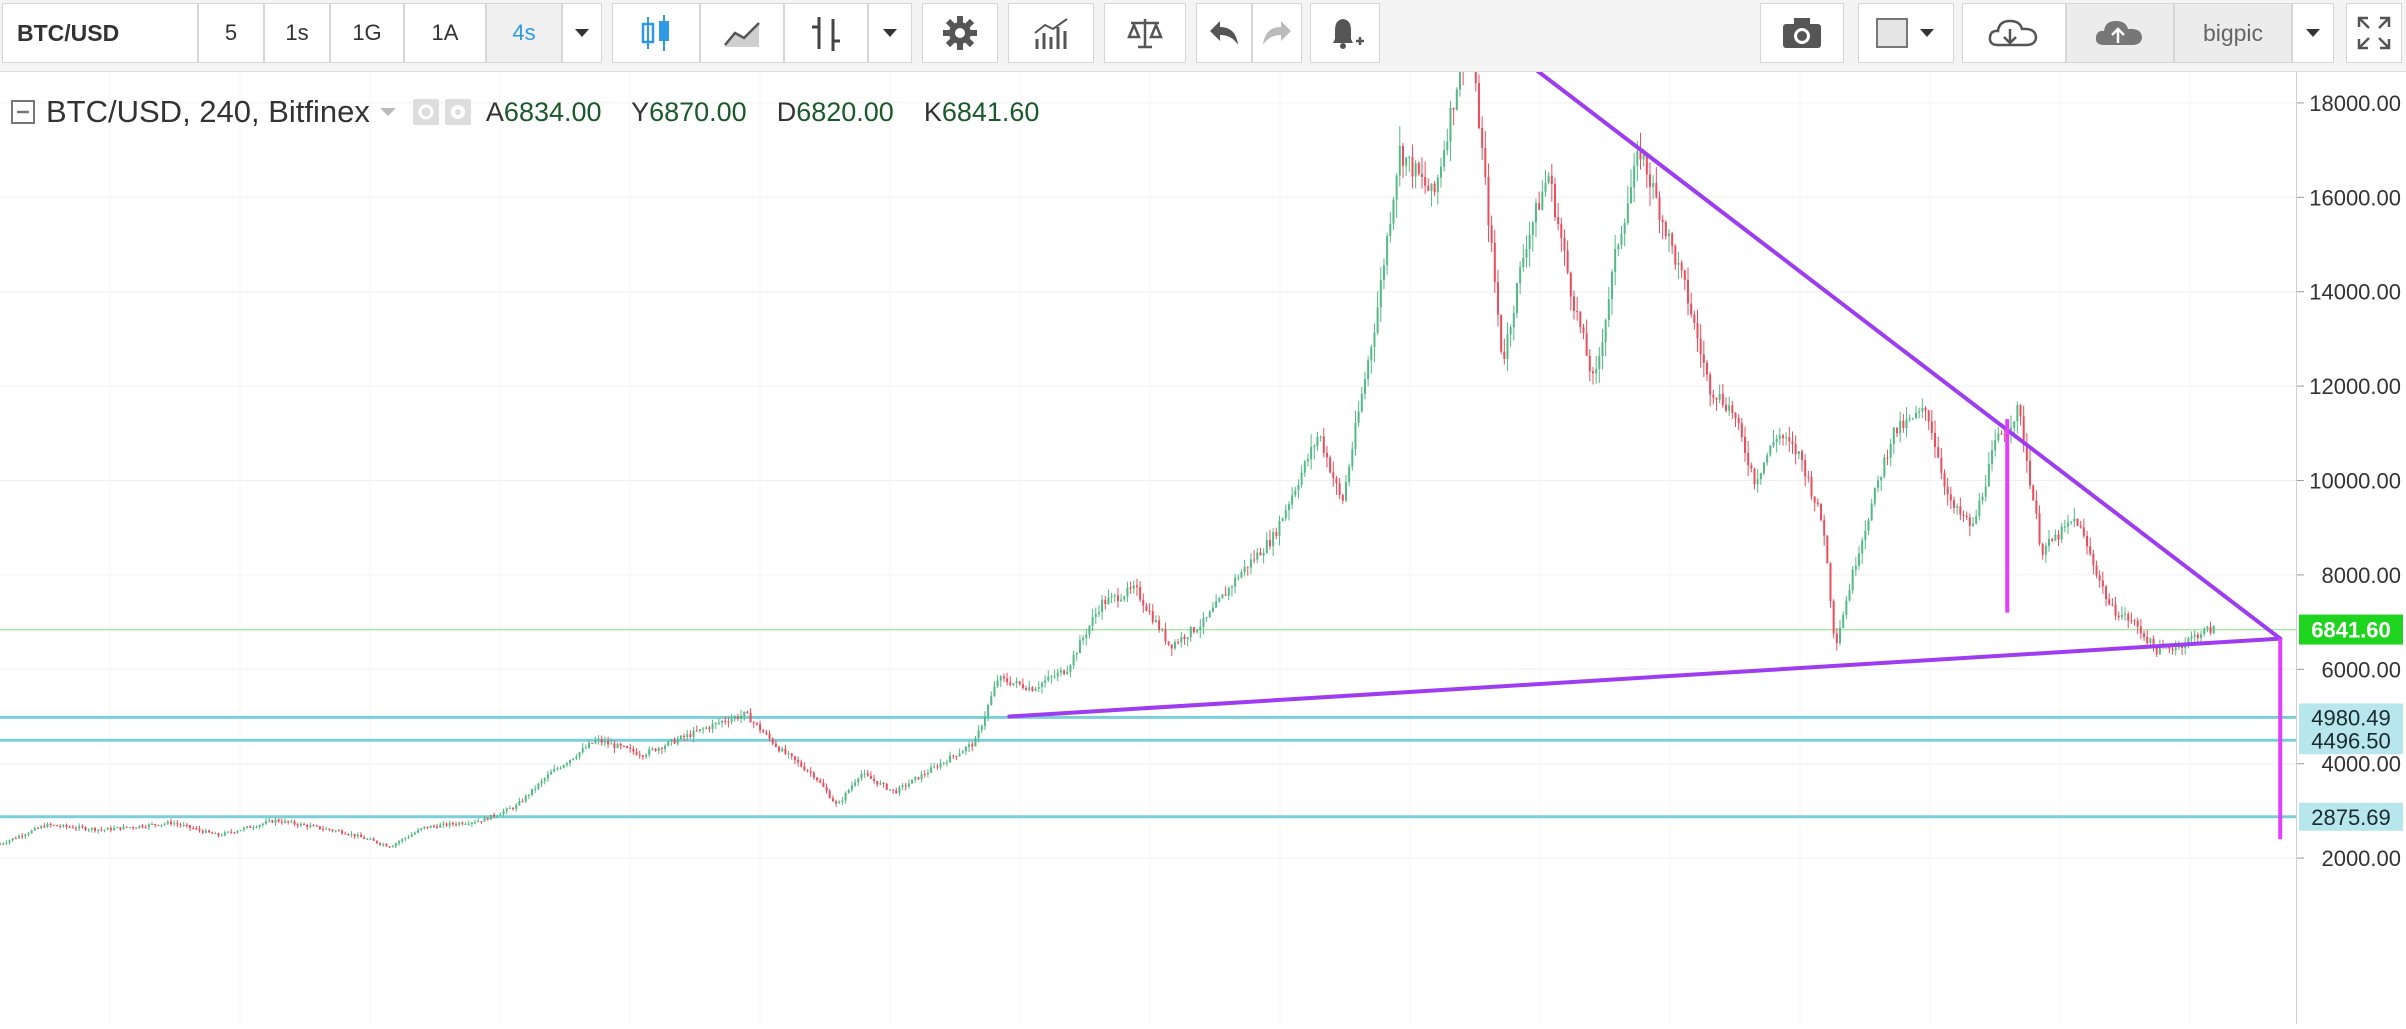 The image size is (2406, 1029). What do you see at coordinates (1277, 33) in the screenshot?
I see `redo-button` at bounding box center [1277, 33].